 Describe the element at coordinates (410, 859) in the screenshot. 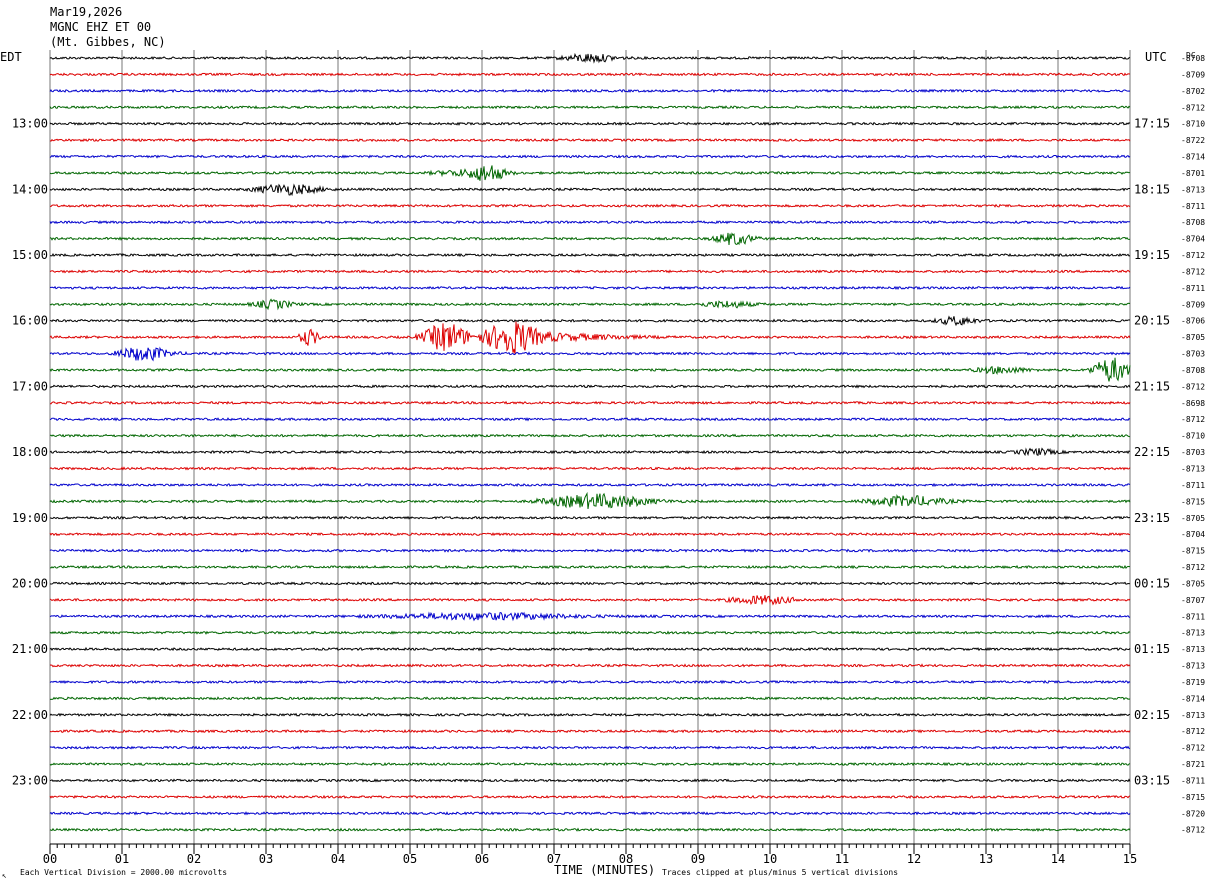

I see `x-tick-label: 05` at that location.